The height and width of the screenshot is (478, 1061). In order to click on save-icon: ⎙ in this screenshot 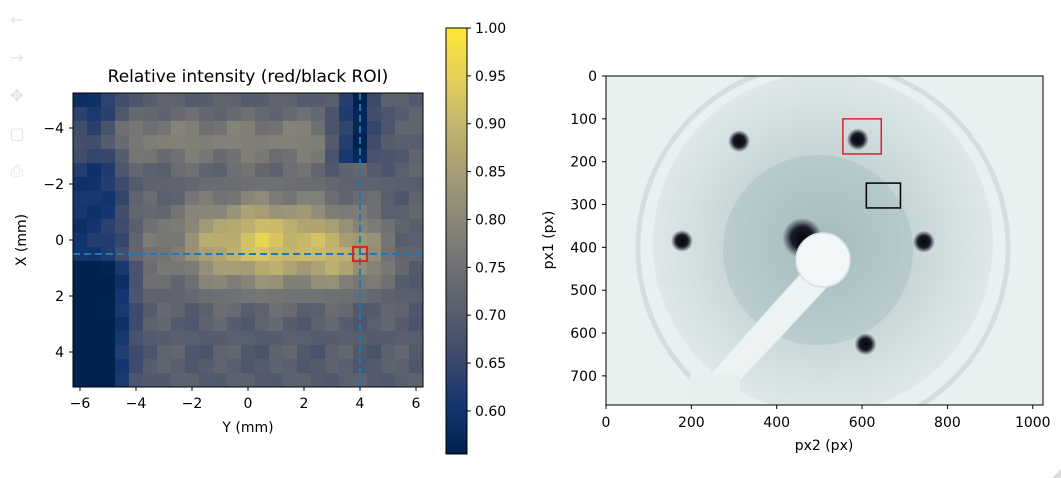, I will do `click(17, 170)`.